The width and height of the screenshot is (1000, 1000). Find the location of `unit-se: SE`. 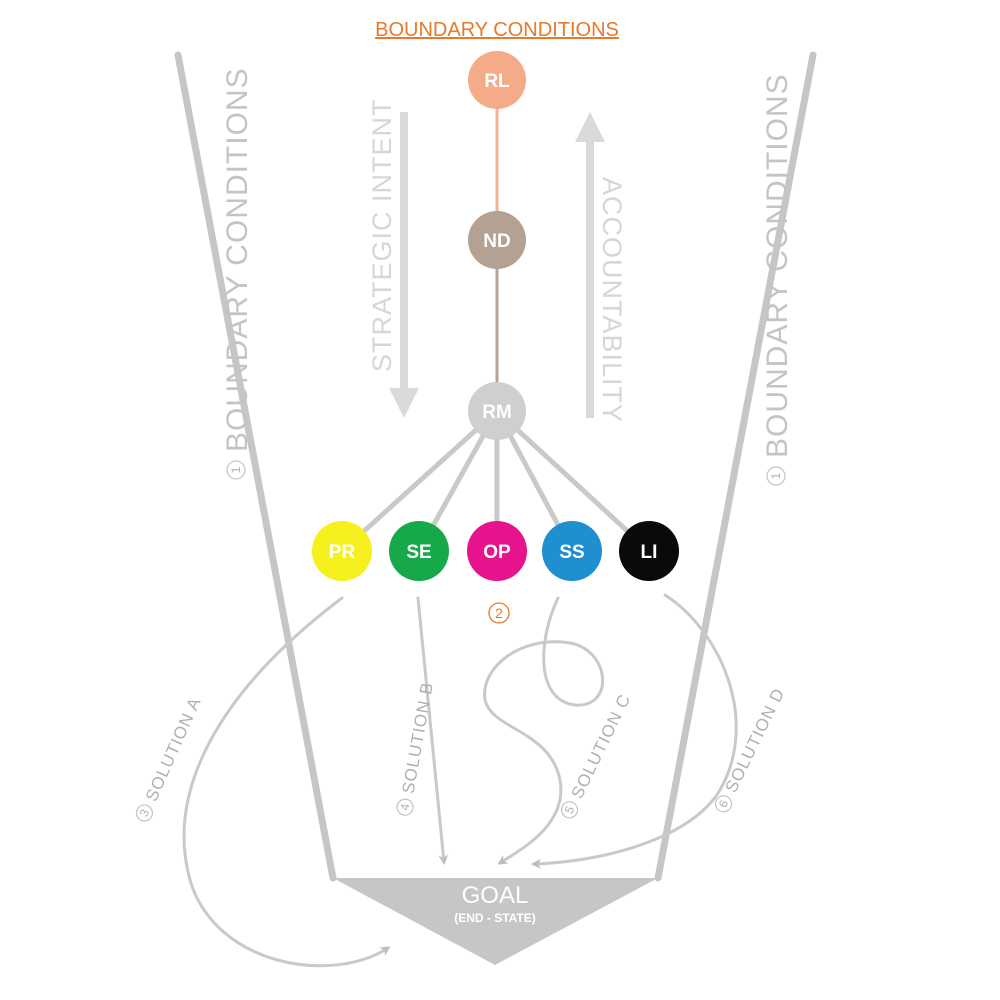

unit-se: SE is located at coordinates (419, 551).